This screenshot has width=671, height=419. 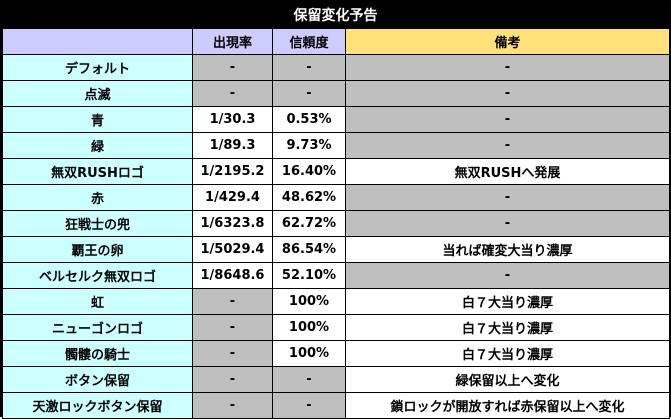 I want to click on row-name: 点滅, so click(x=97, y=93).